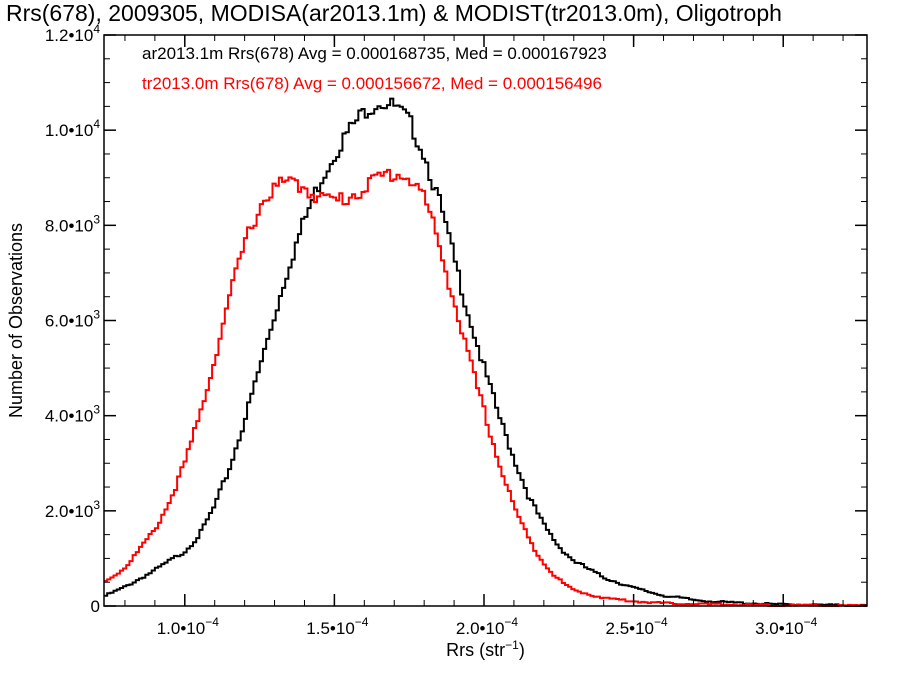  I want to click on y-tick-label: 8.0•103, so click(73, 223).